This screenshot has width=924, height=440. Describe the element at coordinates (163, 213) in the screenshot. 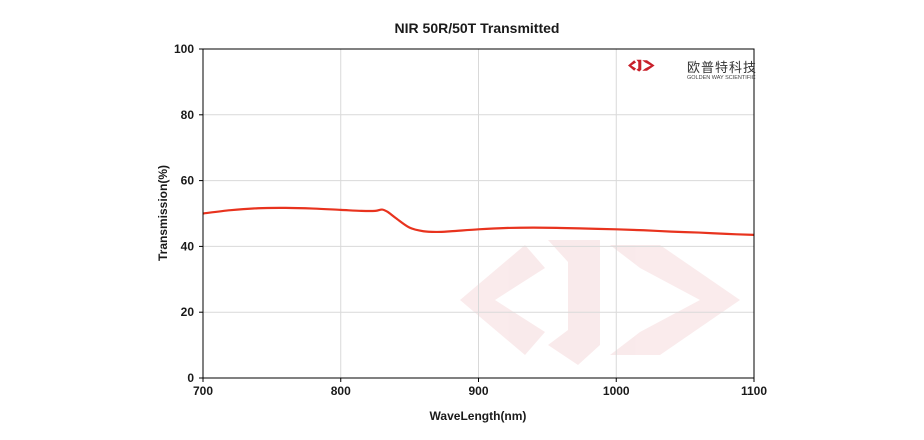

I see `y-axis-label: Transmission(%)` at that location.